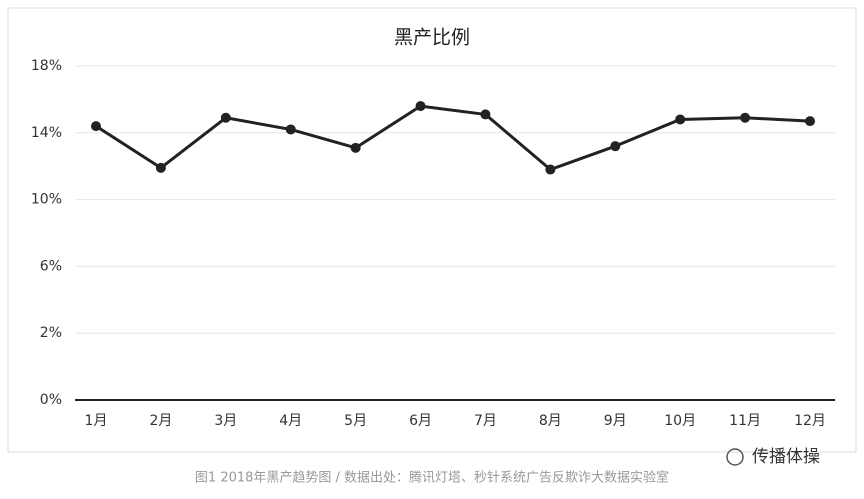 The height and width of the screenshot is (499, 864). I want to click on watermark-icon, so click(735, 457).